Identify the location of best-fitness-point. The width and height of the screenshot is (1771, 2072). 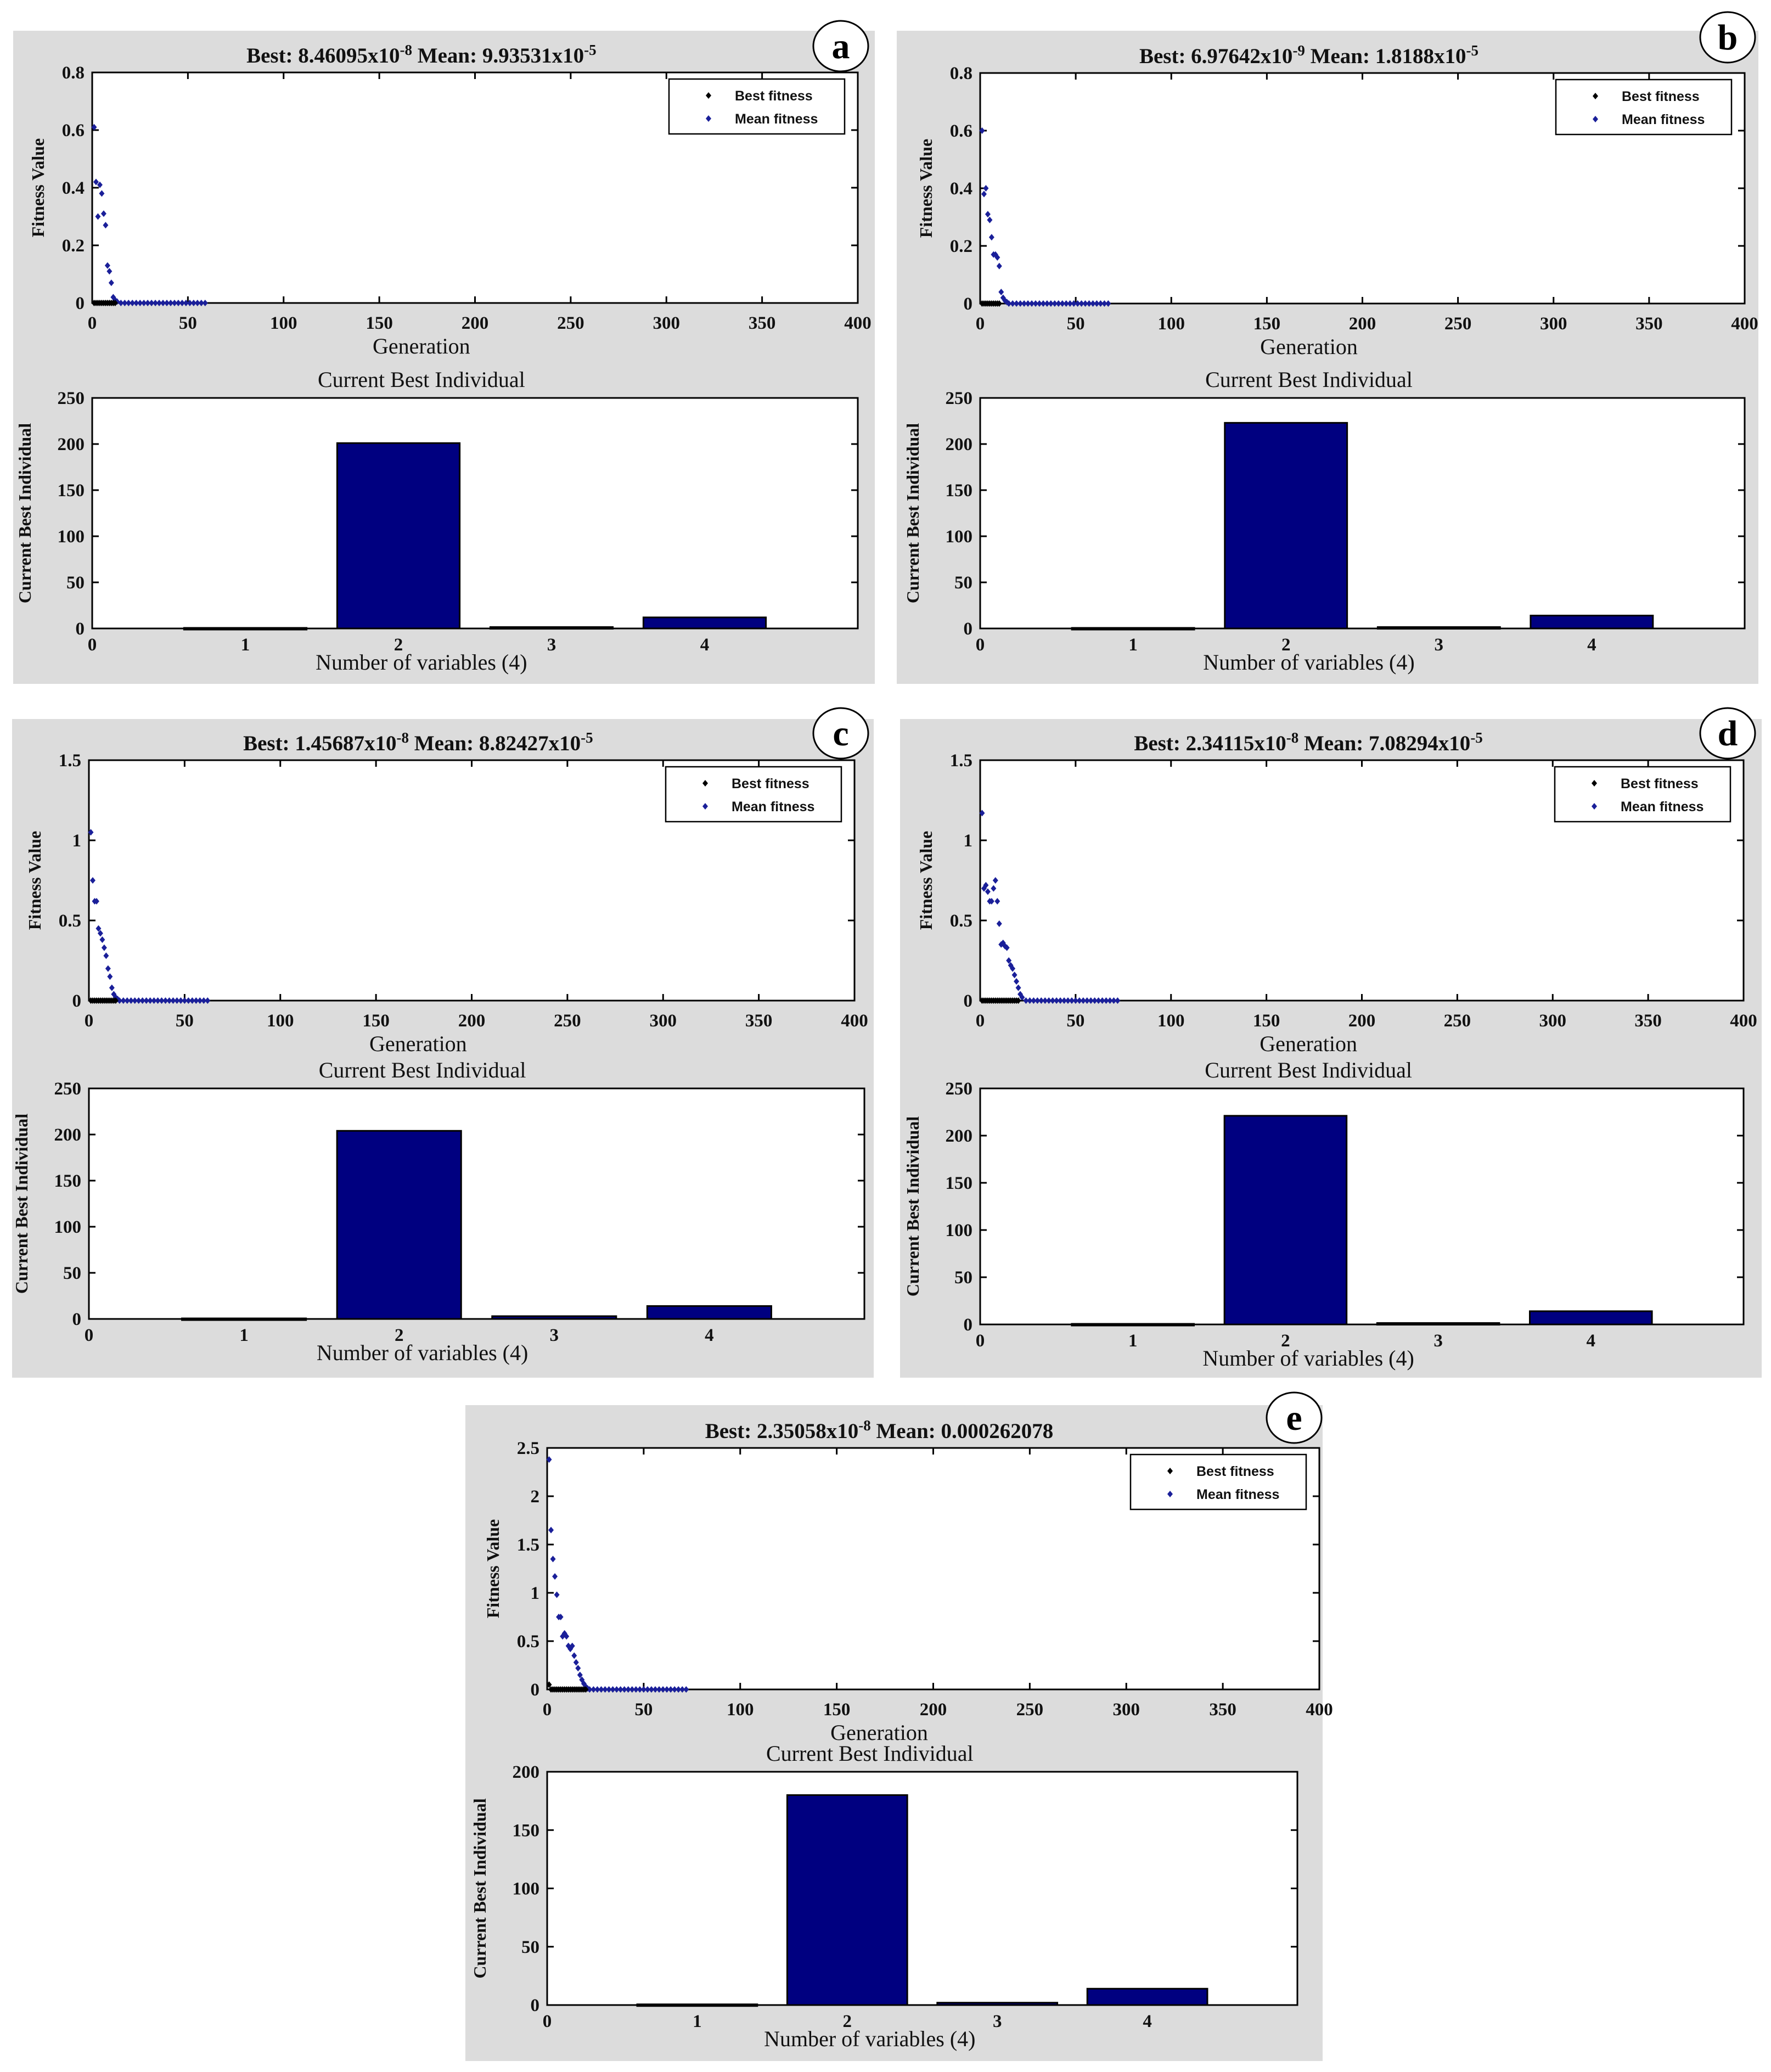
(115, 303).